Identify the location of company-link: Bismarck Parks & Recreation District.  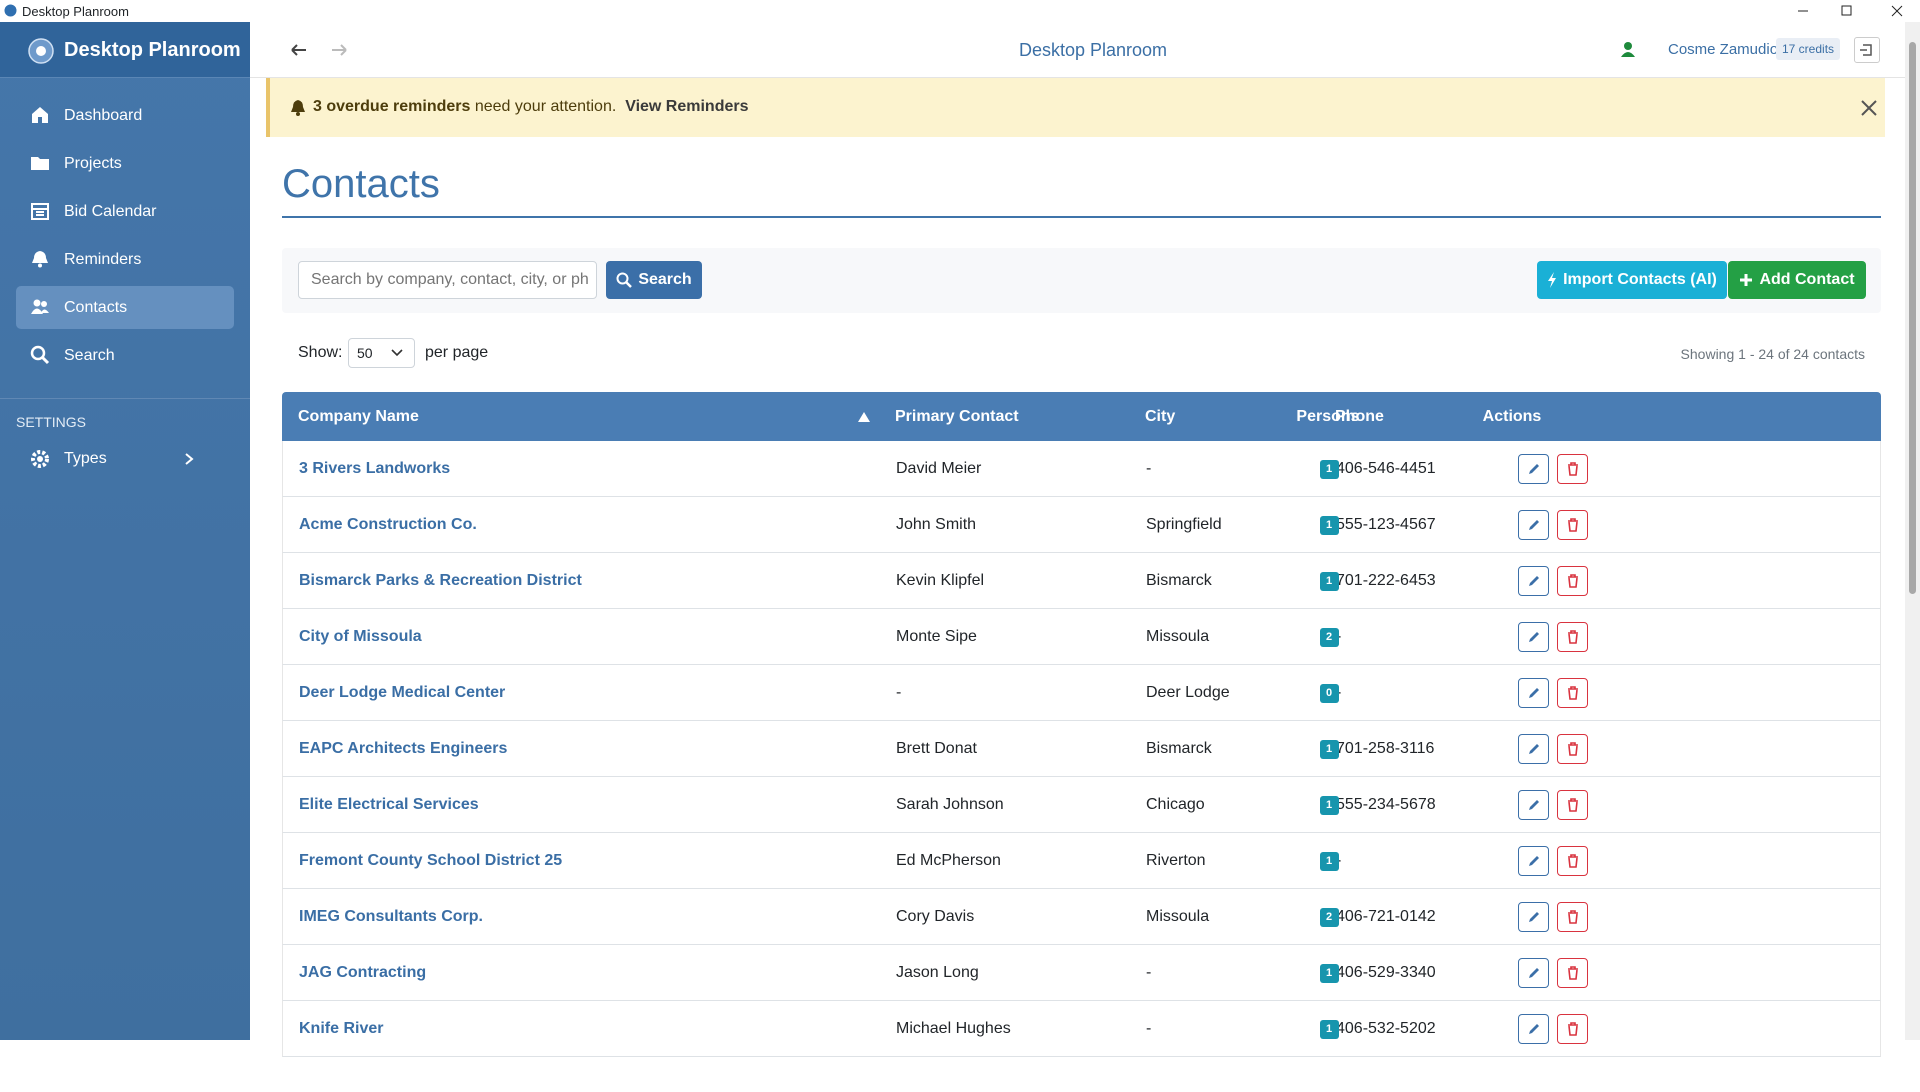
(440, 580).